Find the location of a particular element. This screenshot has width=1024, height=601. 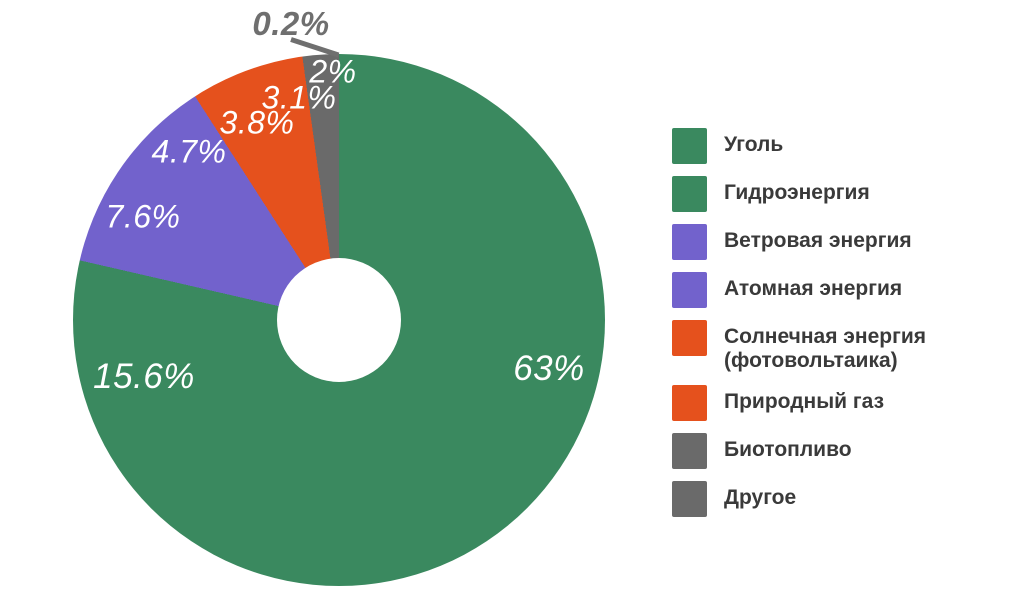

legend-item-nuclear: Атомная энергия is located at coordinates (805, 290).